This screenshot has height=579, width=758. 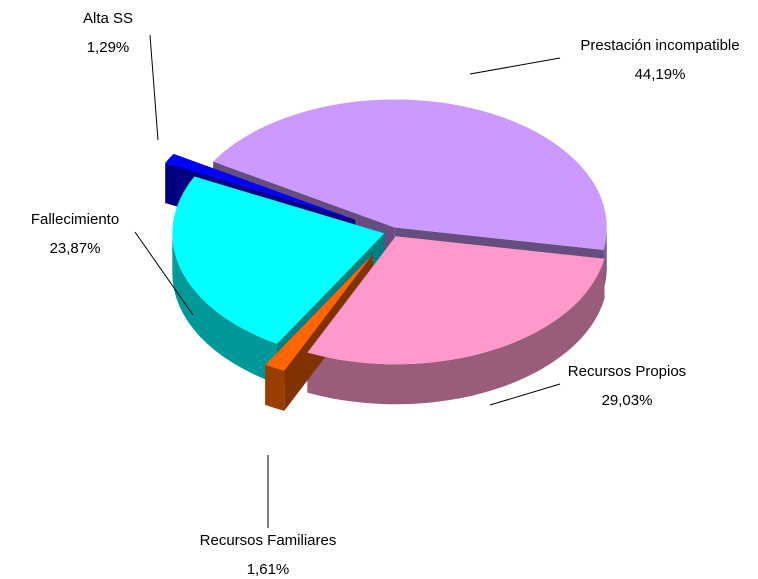 What do you see at coordinates (627, 400) in the screenshot?
I see `value-label: 29,03%` at bounding box center [627, 400].